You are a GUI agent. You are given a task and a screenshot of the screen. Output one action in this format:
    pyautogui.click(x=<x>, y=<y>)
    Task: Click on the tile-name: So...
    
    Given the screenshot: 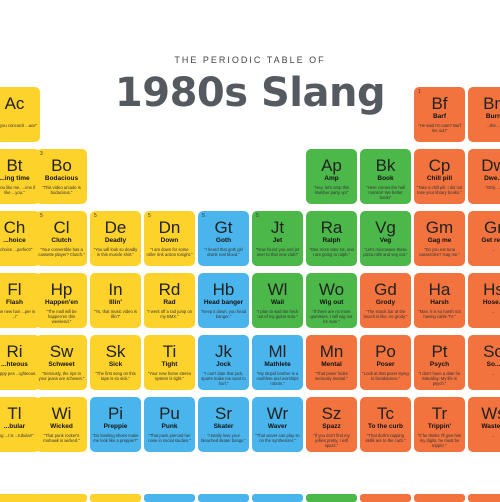 What is the action you would take?
    pyautogui.click(x=493, y=364)
    